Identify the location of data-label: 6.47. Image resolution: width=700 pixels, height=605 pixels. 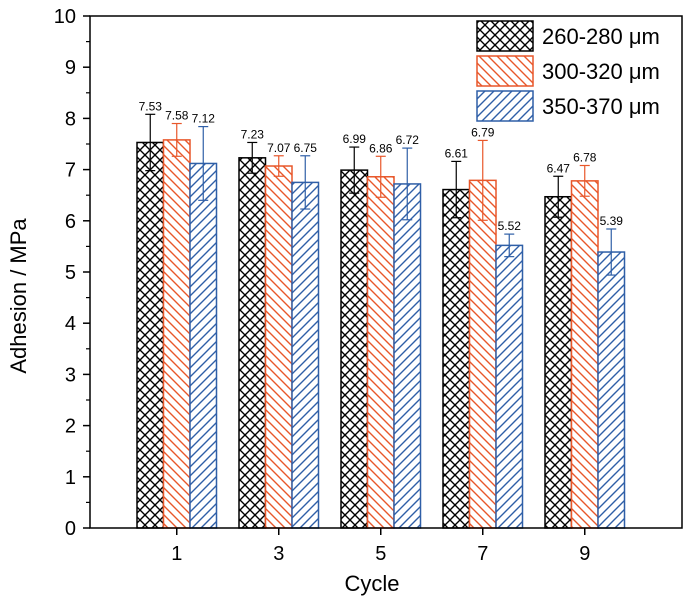
(559, 168).